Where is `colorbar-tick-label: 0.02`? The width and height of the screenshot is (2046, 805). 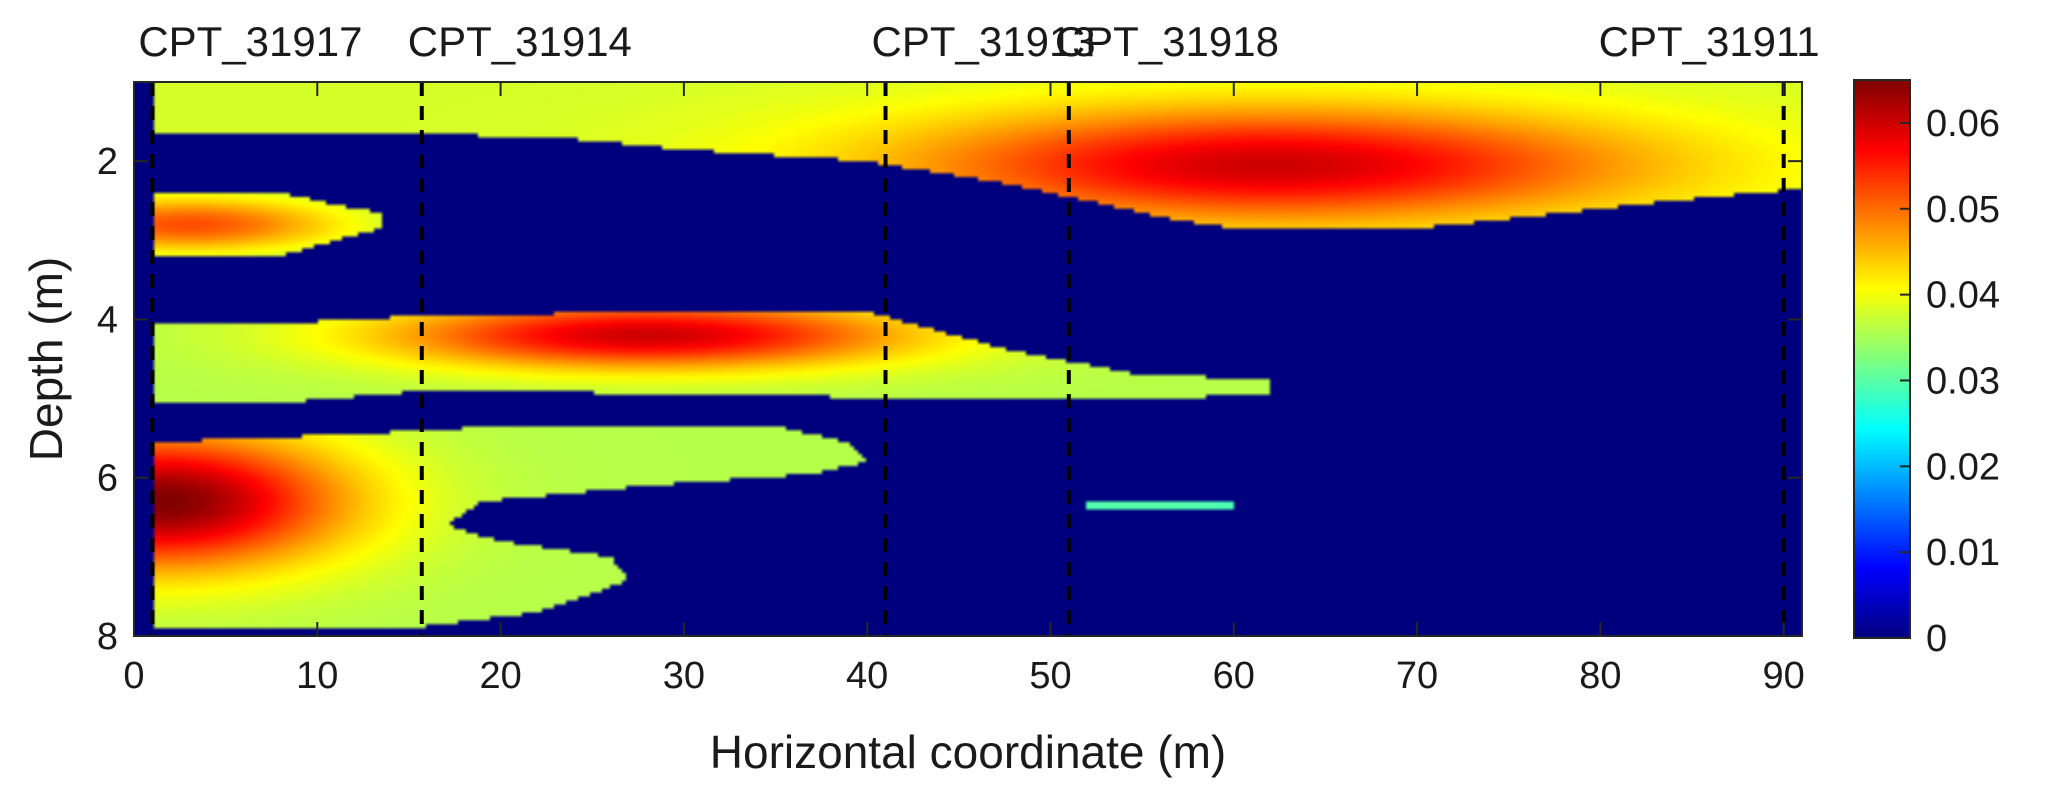 colorbar-tick-label: 0.02 is located at coordinates (1963, 467).